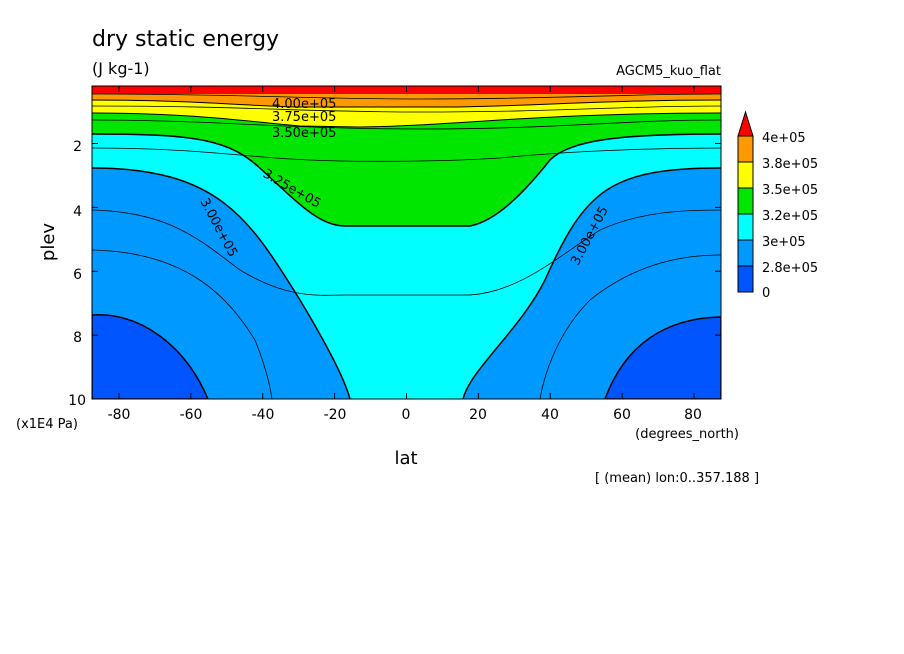  I want to click on x-tick-label: 80, so click(693, 415).